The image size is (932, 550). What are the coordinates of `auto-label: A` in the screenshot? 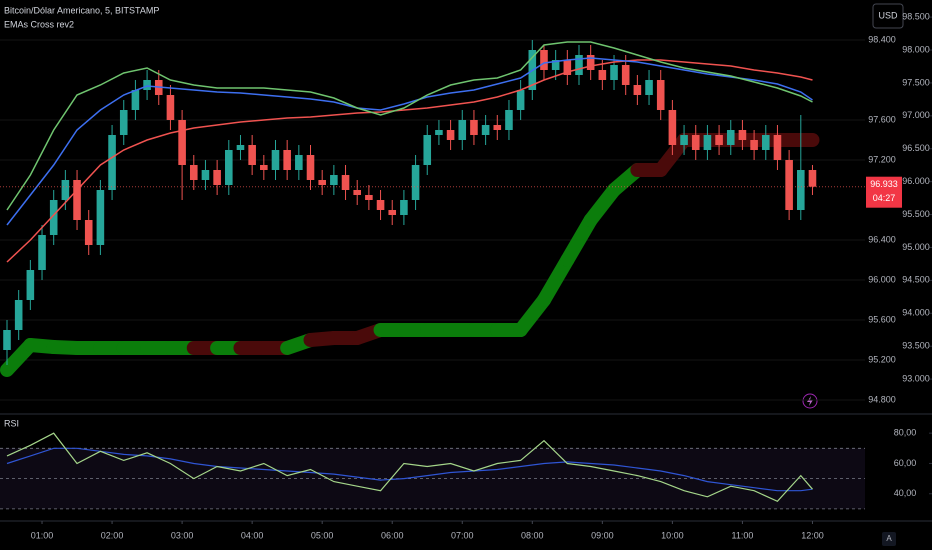 It's located at (889, 538).